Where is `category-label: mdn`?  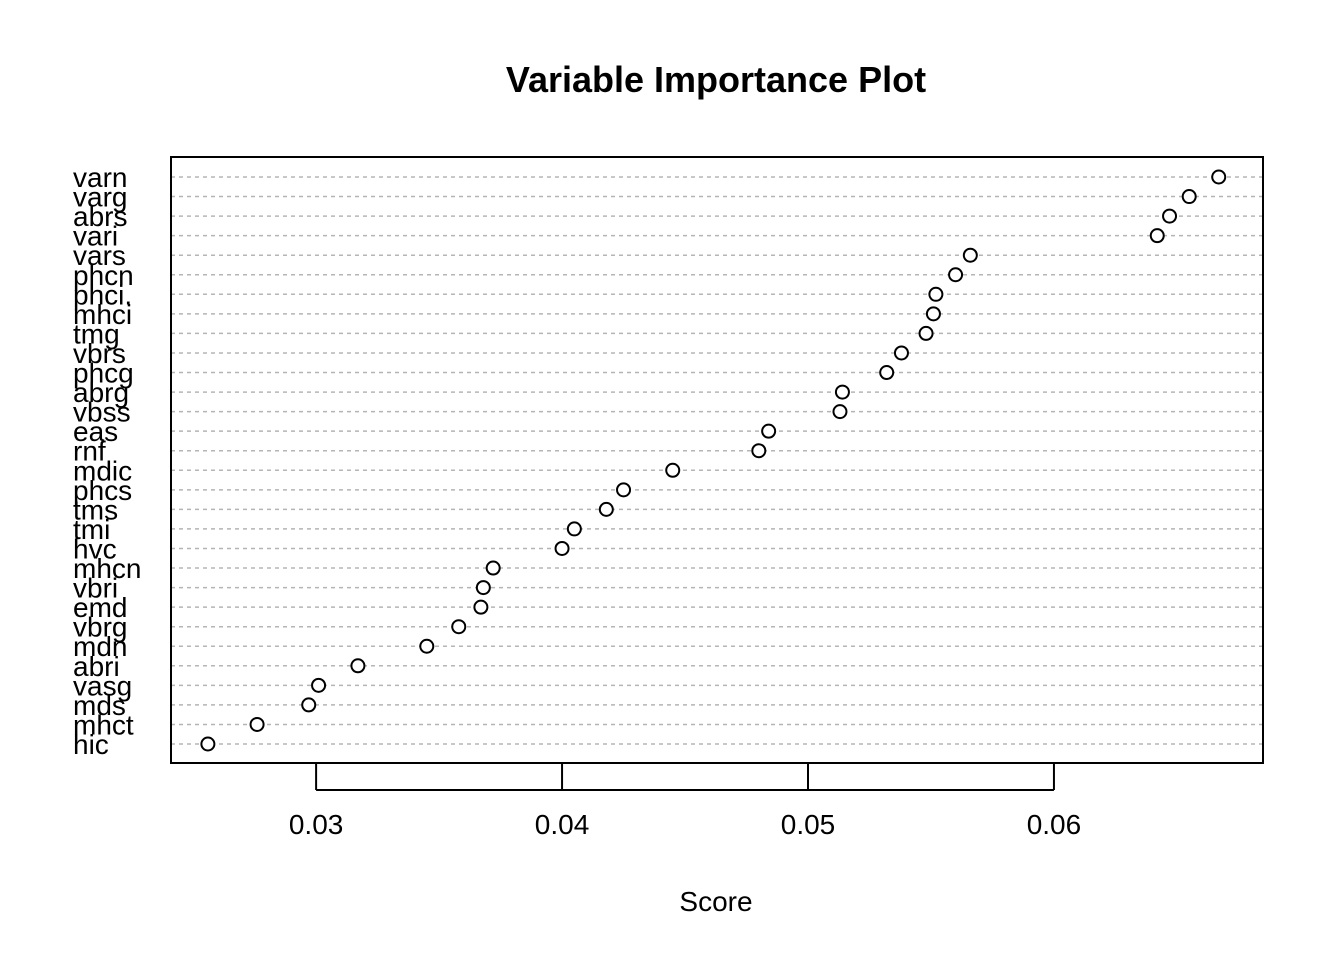
category-label: mdn is located at coordinates (100, 646).